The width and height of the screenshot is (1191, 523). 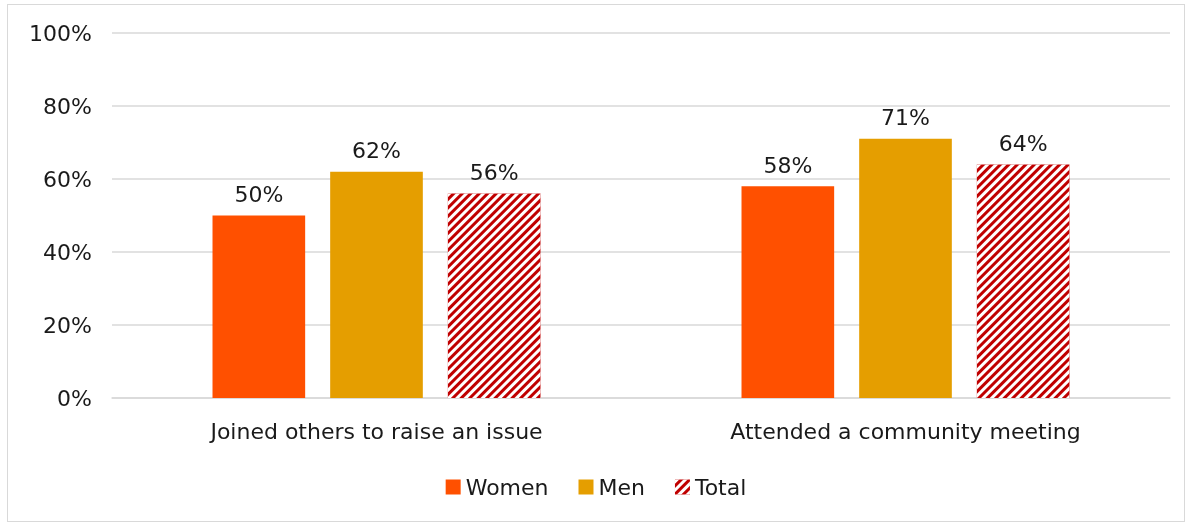 What do you see at coordinates (621, 487) in the screenshot?
I see `legend-label: Men` at bounding box center [621, 487].